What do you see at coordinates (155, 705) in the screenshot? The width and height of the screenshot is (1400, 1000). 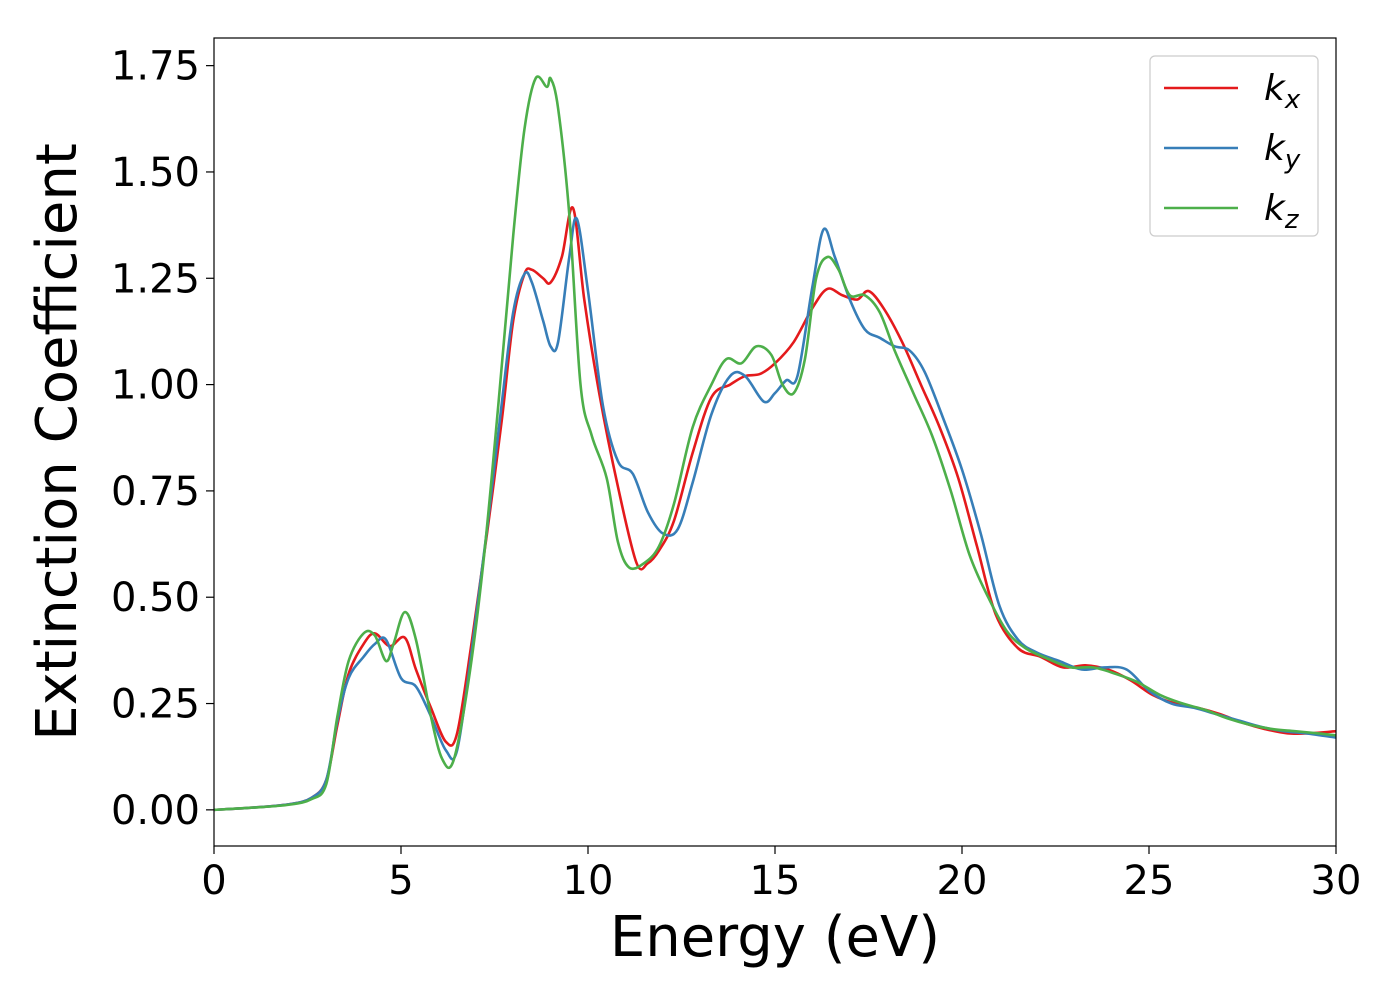 I see `y-tick-label: 0.25` at bounding box center [155, 705].